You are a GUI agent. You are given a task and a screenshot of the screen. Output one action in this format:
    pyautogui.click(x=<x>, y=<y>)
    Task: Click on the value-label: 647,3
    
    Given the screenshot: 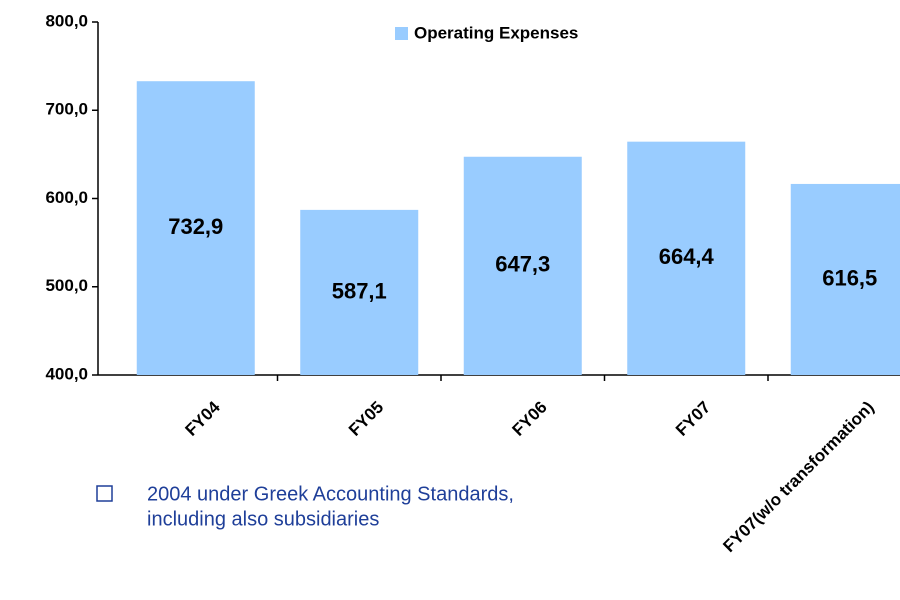 What is the action you would take?
    pyautogui.click(x=522, y=264)
    